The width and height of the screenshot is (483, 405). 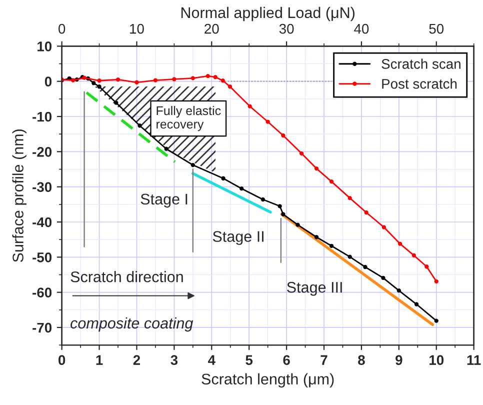 What do you see at coordinates (126, 276) in the screenshot?
I see `annotation: Scratch direction` at bounding box center [126, 276].